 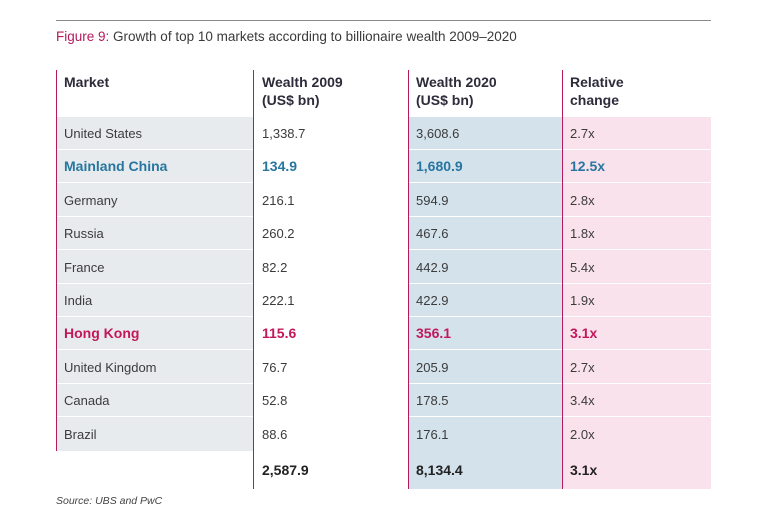 I want to click on table-row: India 222.1 422.9 1.9x, so click(x=383, y=300).